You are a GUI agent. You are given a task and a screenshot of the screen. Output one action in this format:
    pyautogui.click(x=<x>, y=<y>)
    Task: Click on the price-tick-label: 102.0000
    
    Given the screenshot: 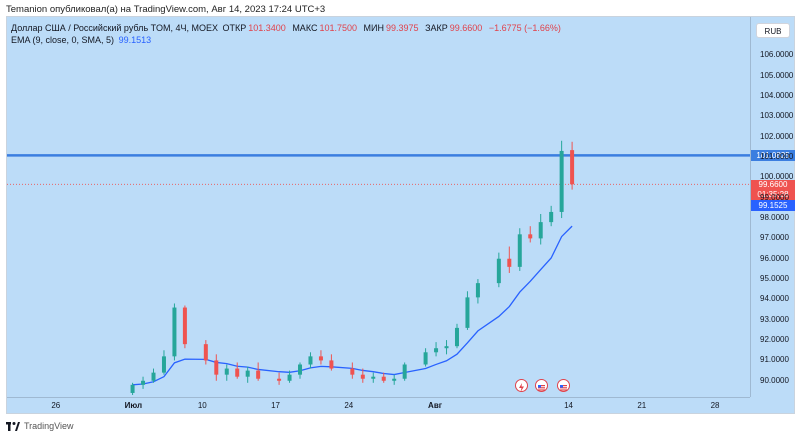 What is the action you would take?
    pyautogui.click(x=777, y=136)
    